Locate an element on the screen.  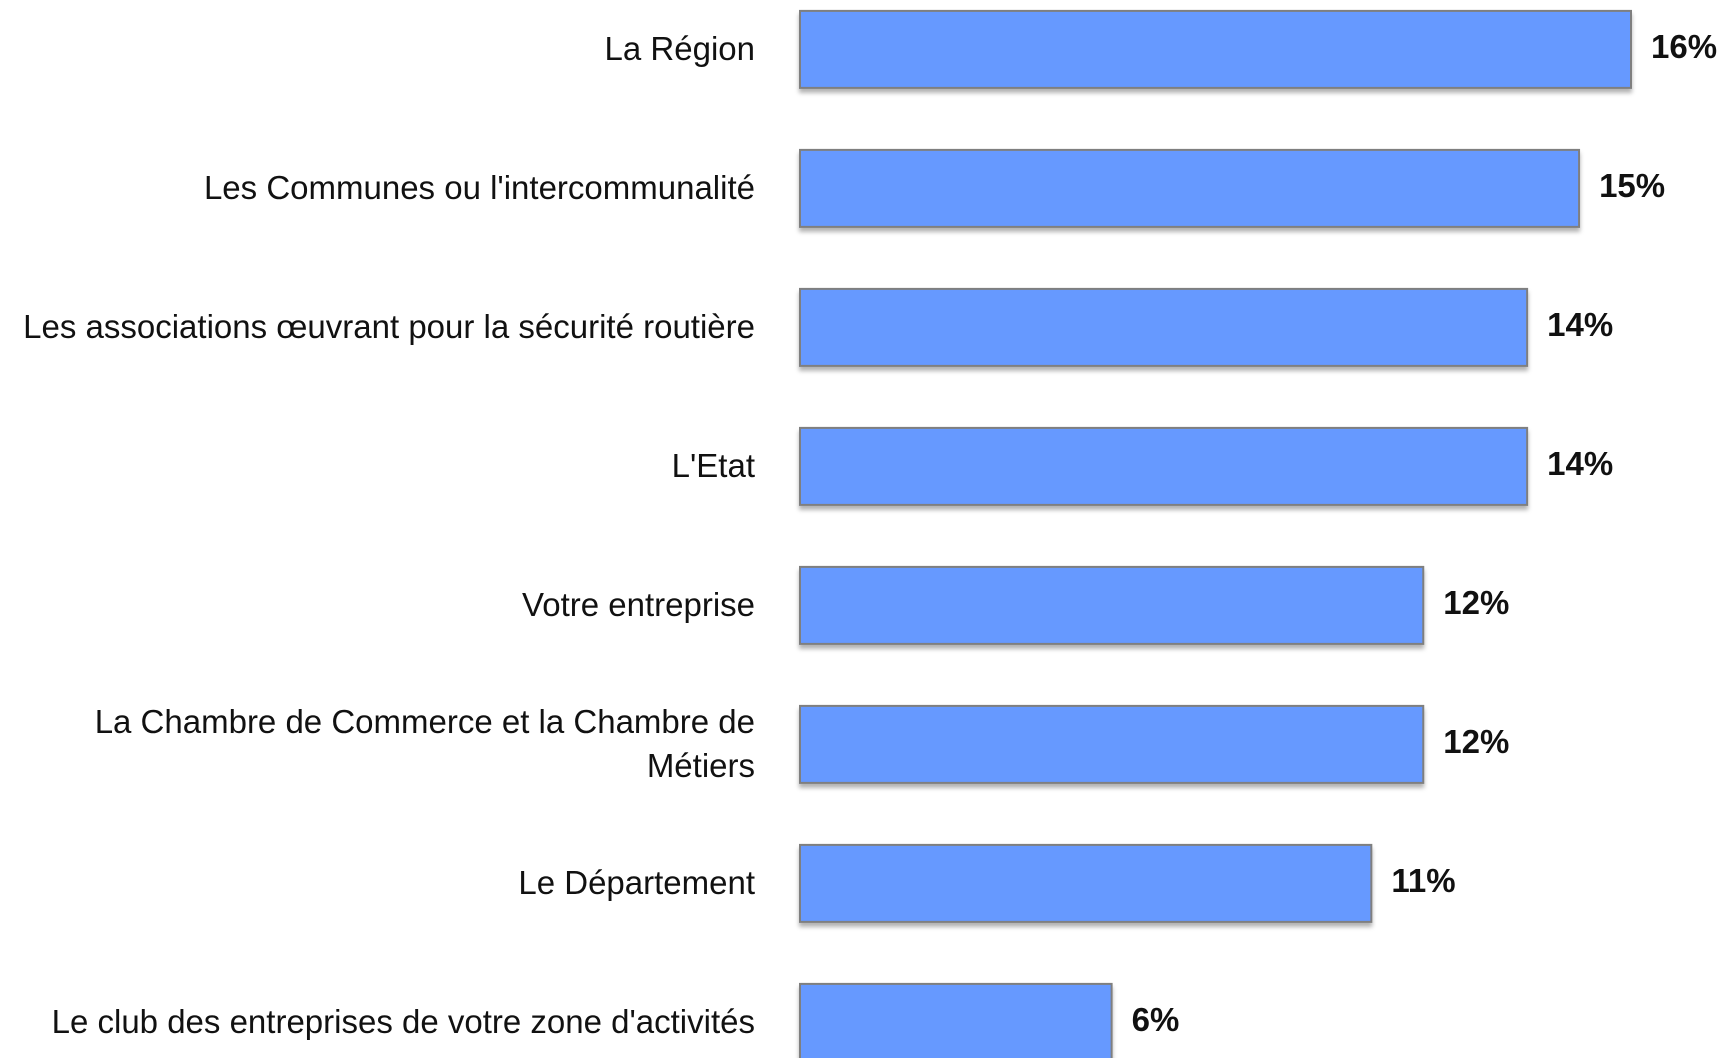
value-label: 6% is located at coordinates (1156, 1019).